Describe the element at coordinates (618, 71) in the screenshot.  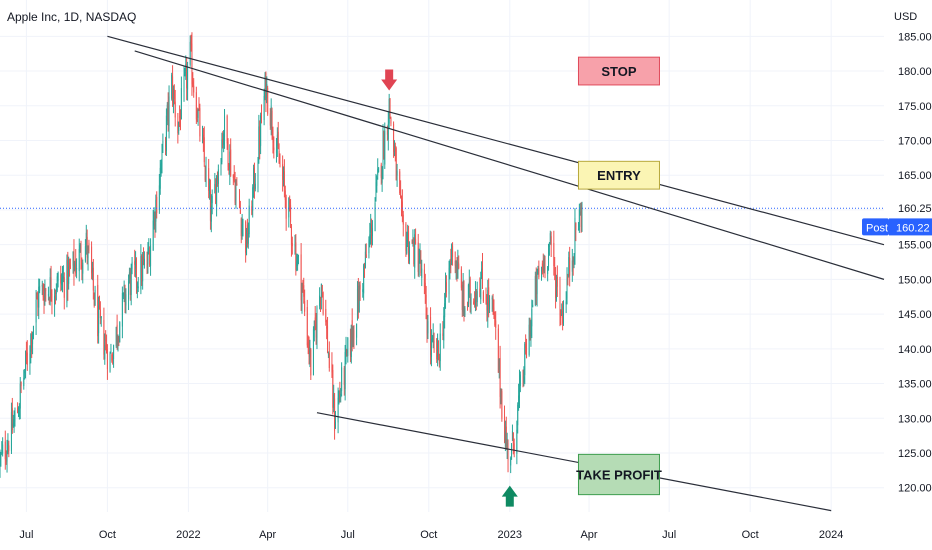
I see `annotation-box` at that location.